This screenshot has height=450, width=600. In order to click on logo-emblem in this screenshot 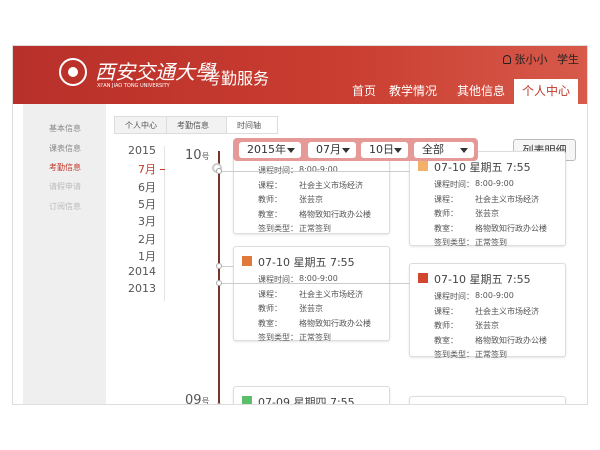, I will do `click(73, 72)`.